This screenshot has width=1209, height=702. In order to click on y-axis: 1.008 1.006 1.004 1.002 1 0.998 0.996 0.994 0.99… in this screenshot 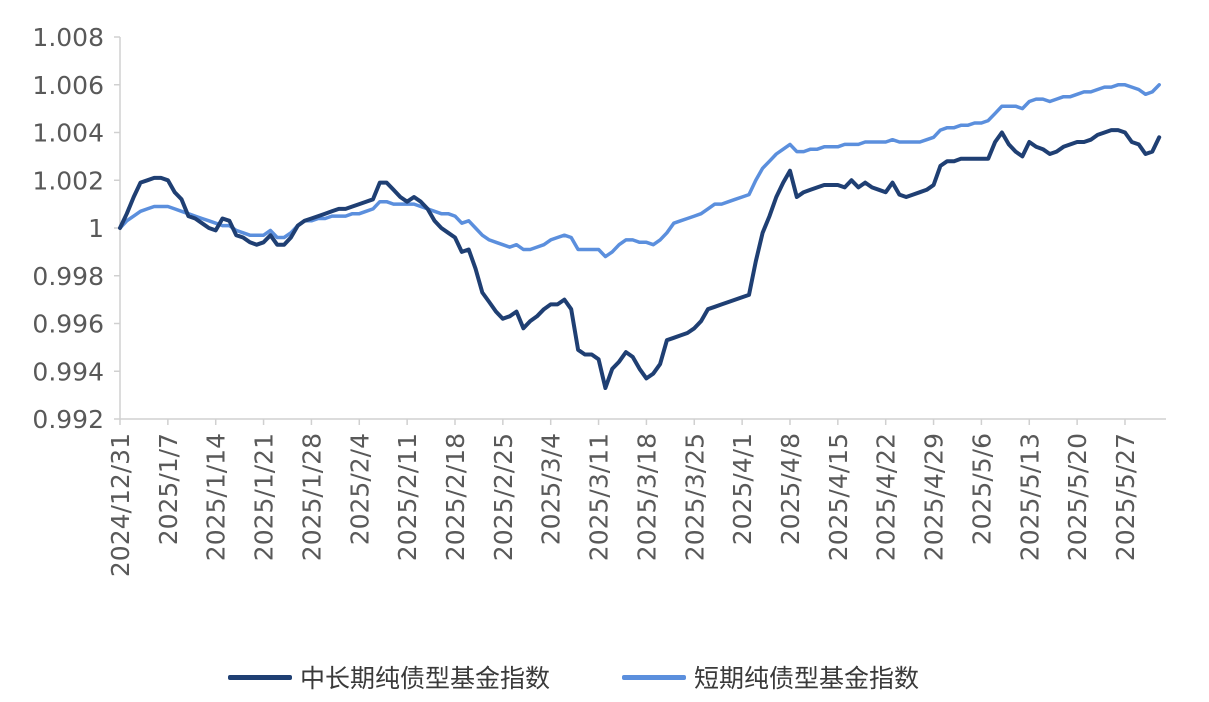, I will do `click(76, 228)`.